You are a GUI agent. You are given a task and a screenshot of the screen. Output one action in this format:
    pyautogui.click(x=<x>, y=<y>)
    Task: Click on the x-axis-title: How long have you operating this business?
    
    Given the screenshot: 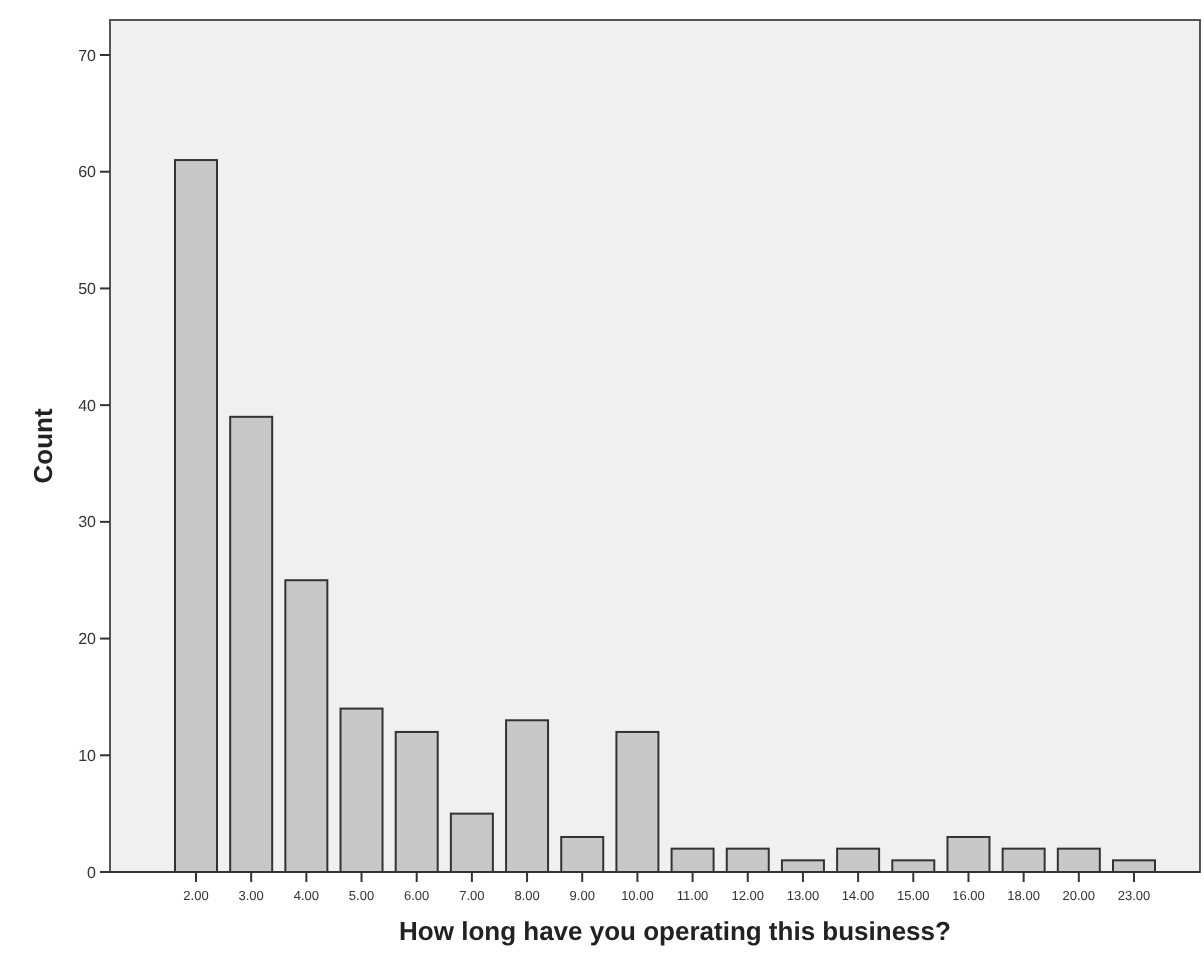 What is the action you would take?
    pyautogui.click(x=675, y=931)
    